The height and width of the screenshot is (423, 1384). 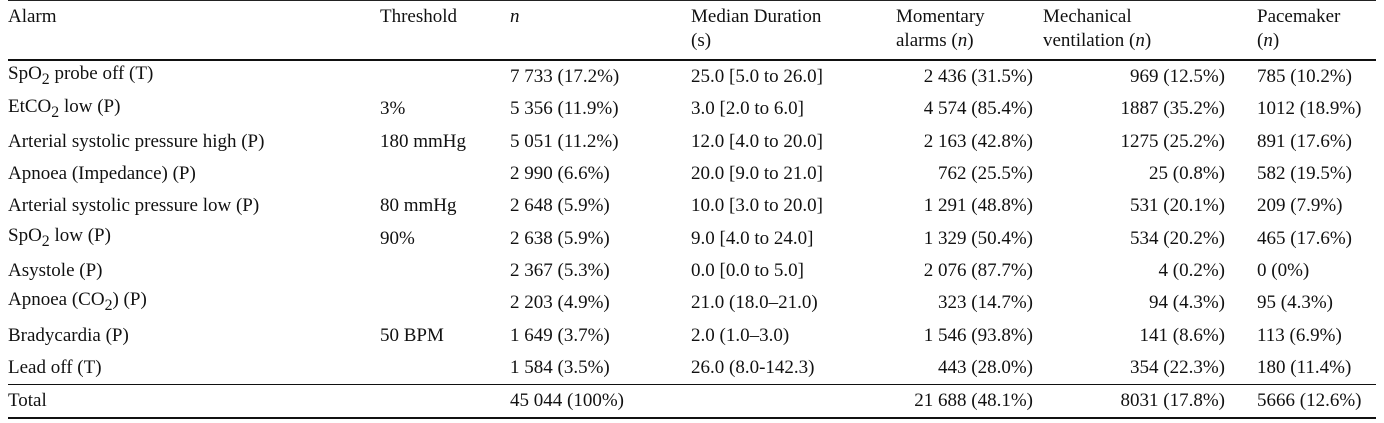 I want to click on cell-threshold: 80 mmHg, so click(x=418, y=206).